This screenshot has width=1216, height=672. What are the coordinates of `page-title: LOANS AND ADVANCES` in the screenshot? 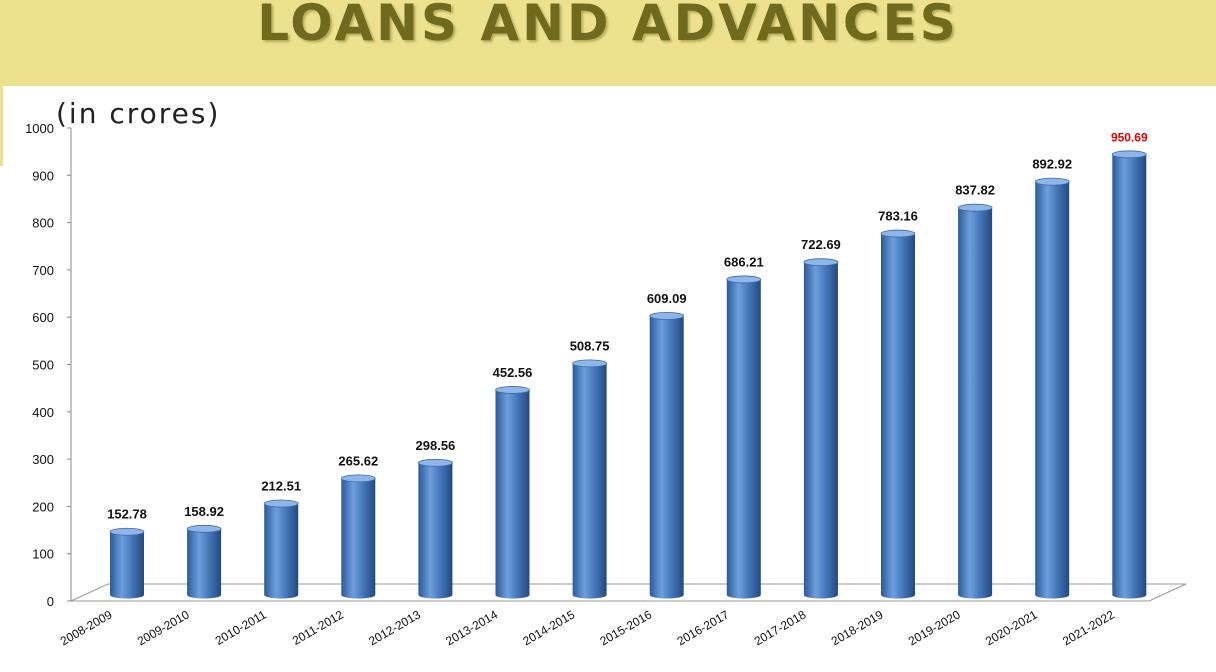 It's located at (608, 26).